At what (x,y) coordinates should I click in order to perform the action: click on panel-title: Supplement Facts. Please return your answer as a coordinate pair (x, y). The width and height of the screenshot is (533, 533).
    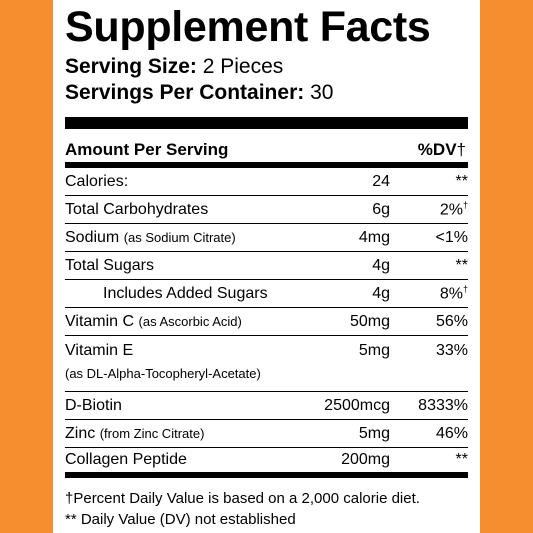
    Looking at the image, I should click on (248, 27).